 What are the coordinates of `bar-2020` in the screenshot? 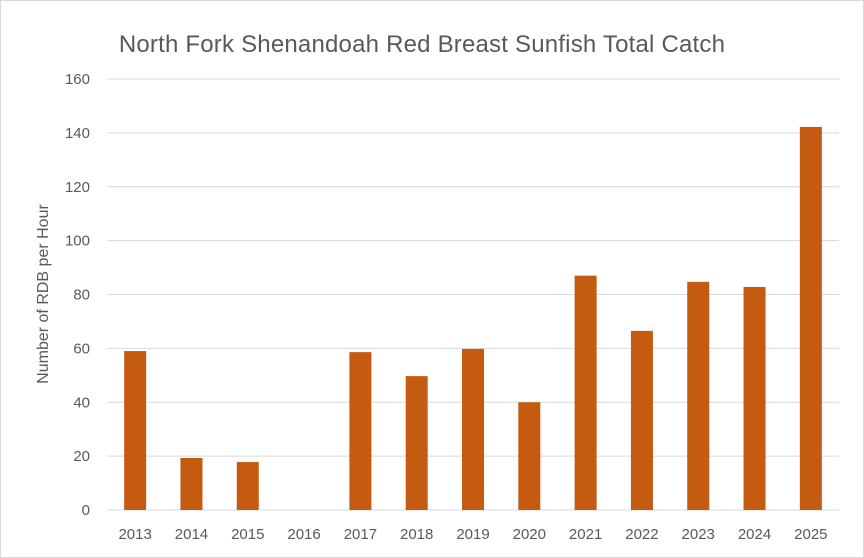 It's located at (529, 456).